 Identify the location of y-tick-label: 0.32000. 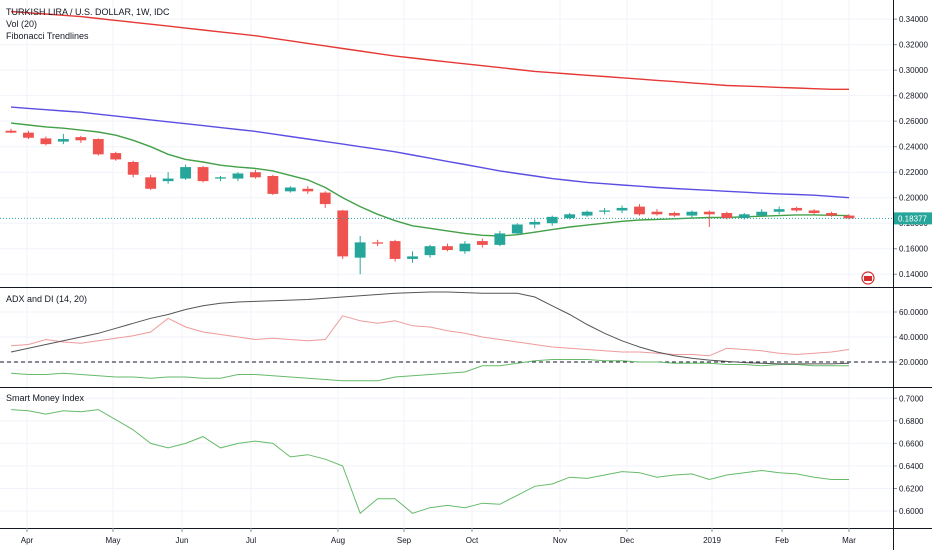
(913, 45).